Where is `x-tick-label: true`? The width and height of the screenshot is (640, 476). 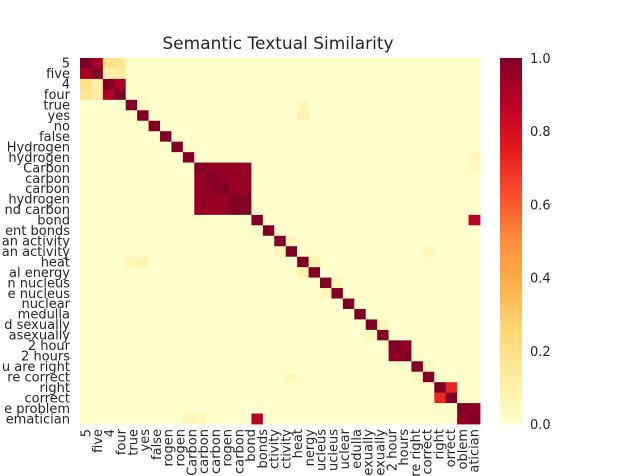
x-tick-label: true is located at coordinates (133, 442).